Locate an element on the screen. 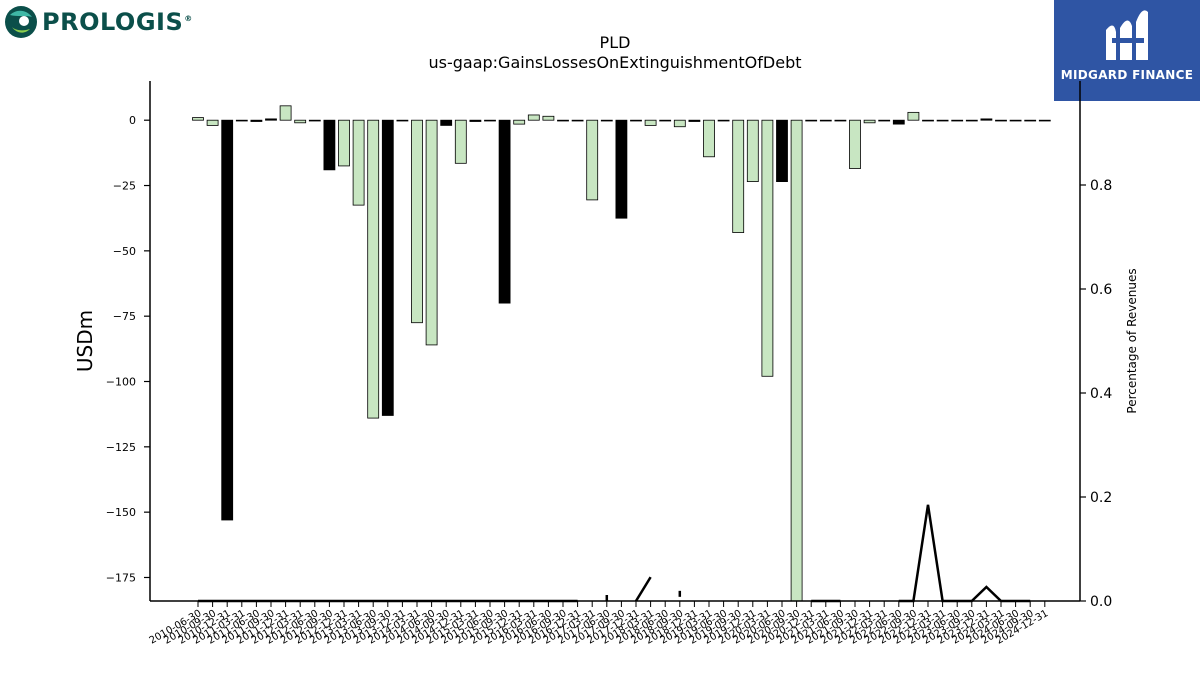  y-tick-label: −175 is located at coordinates (121, 577).